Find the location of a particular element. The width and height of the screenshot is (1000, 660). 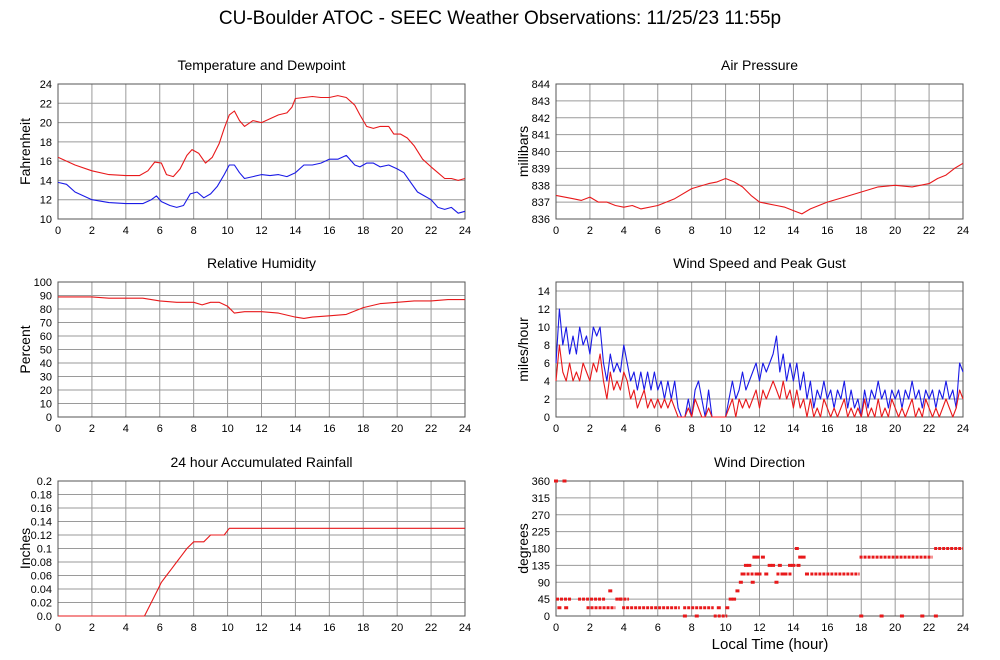

y-tick-label: 0.04 is located at coordinates (41, 590).